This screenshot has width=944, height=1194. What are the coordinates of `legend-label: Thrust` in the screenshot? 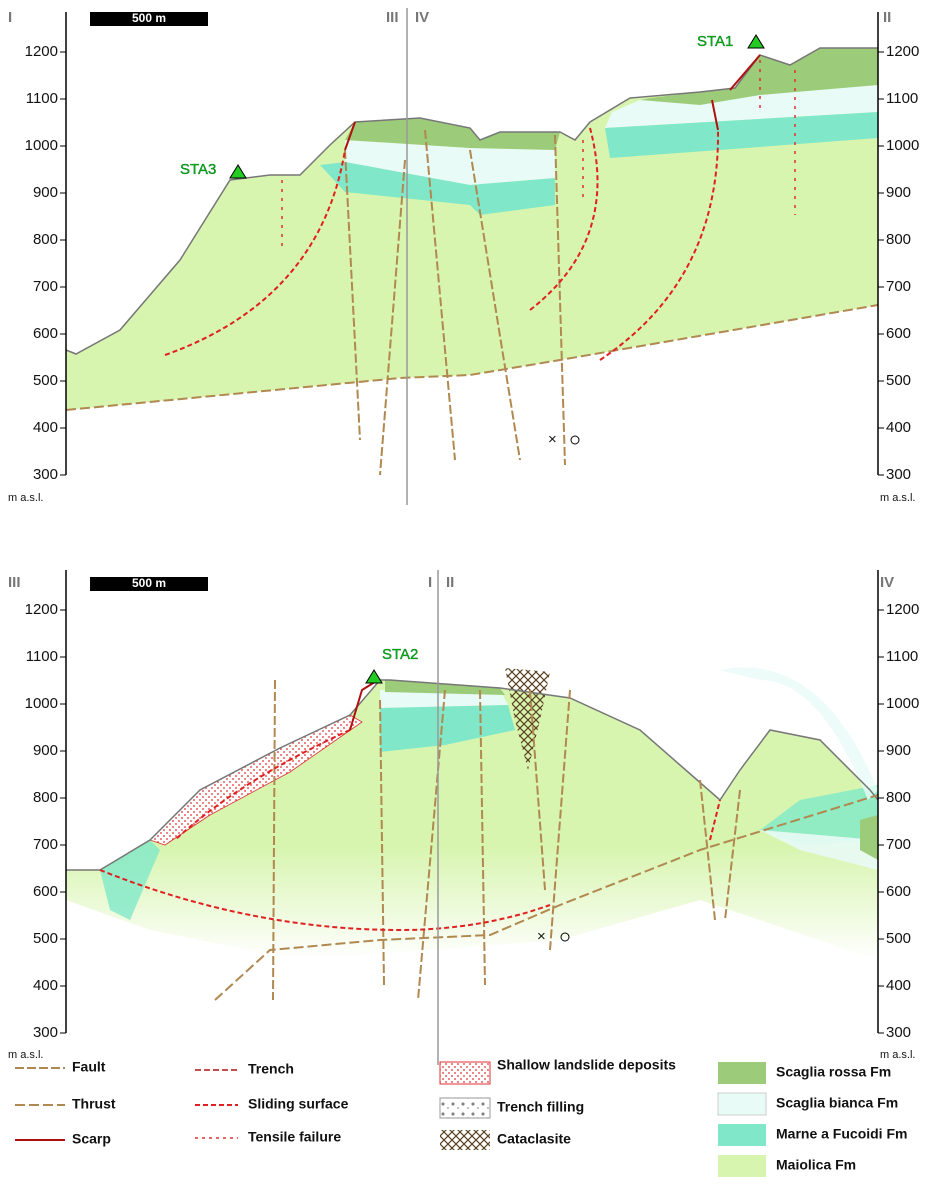 It's located at (94, 1104).